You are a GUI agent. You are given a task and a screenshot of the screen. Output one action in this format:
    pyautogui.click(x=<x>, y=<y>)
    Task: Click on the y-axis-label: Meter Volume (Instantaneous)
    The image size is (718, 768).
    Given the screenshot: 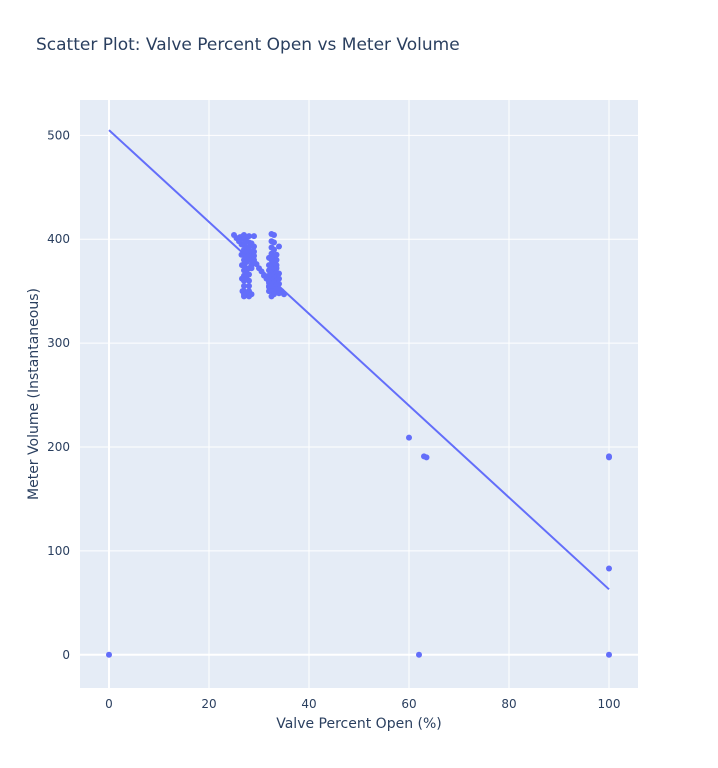 What is the action you would take?
    pyautogui.click(x=34, y=394)
    